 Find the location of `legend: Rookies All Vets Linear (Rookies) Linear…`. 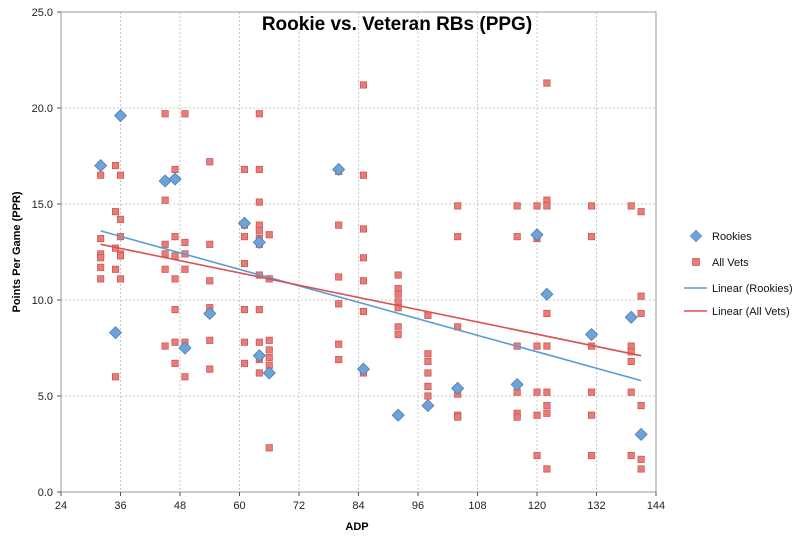

legend: Rookies All Vets Linear (Rookies) Linear… is located at coordinates (738, 273).